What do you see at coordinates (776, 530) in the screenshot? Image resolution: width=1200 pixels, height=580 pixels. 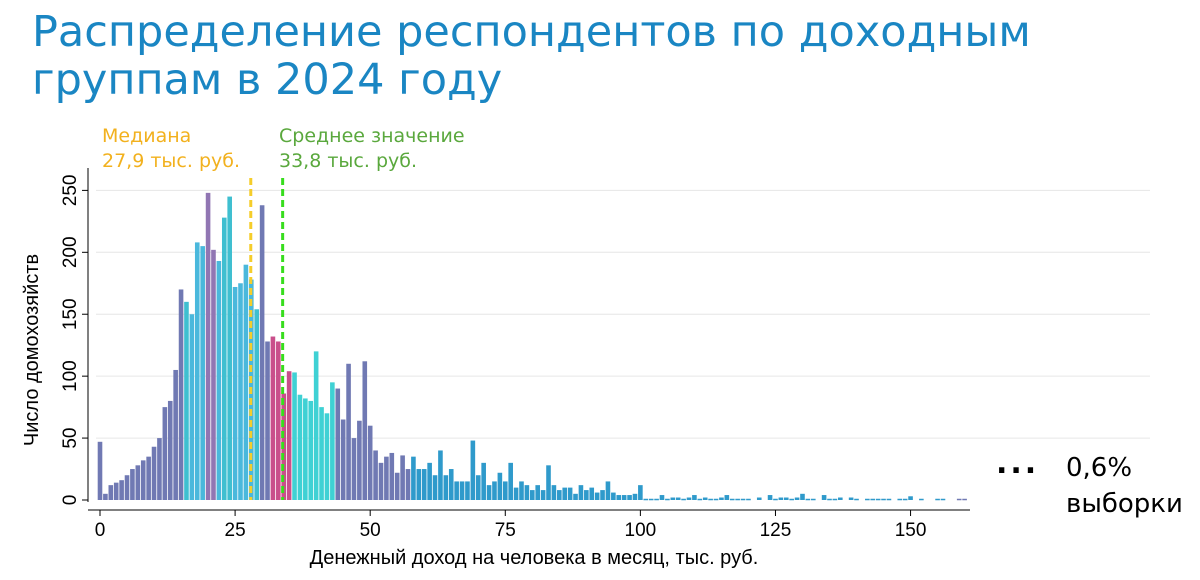 I see `x-tick-label: 125` at bounding box center [776, 530].